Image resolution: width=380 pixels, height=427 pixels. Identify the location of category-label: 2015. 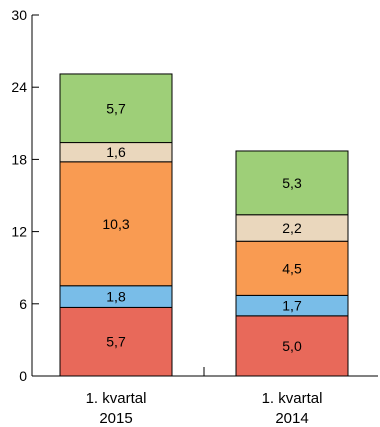
(115, 418).